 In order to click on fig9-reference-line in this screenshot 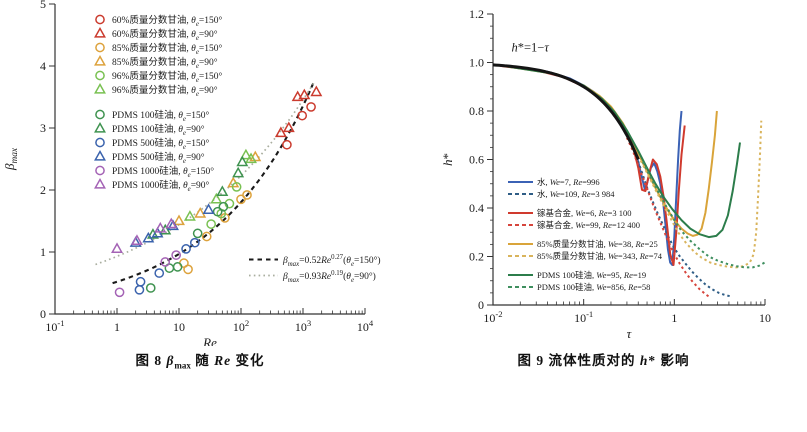, I will do `click(566, 112)`.